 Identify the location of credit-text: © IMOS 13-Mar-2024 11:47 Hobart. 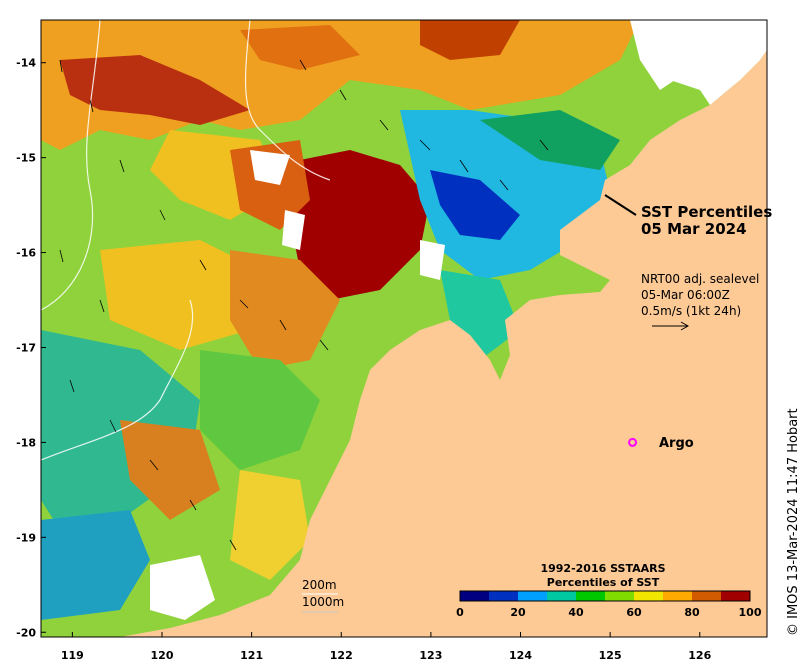
(793, 522).